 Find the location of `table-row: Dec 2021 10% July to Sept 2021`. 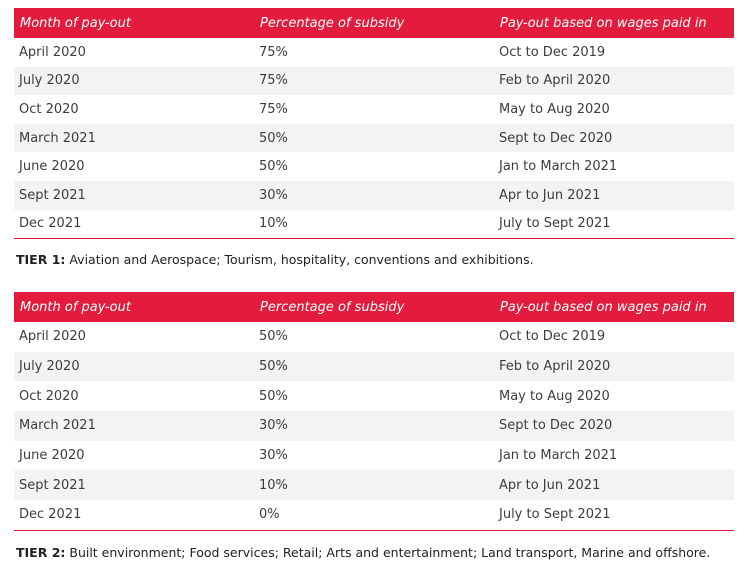

table-row: Dec 2021 10% July to Sept 2021 is located at coordinates (374, 224).